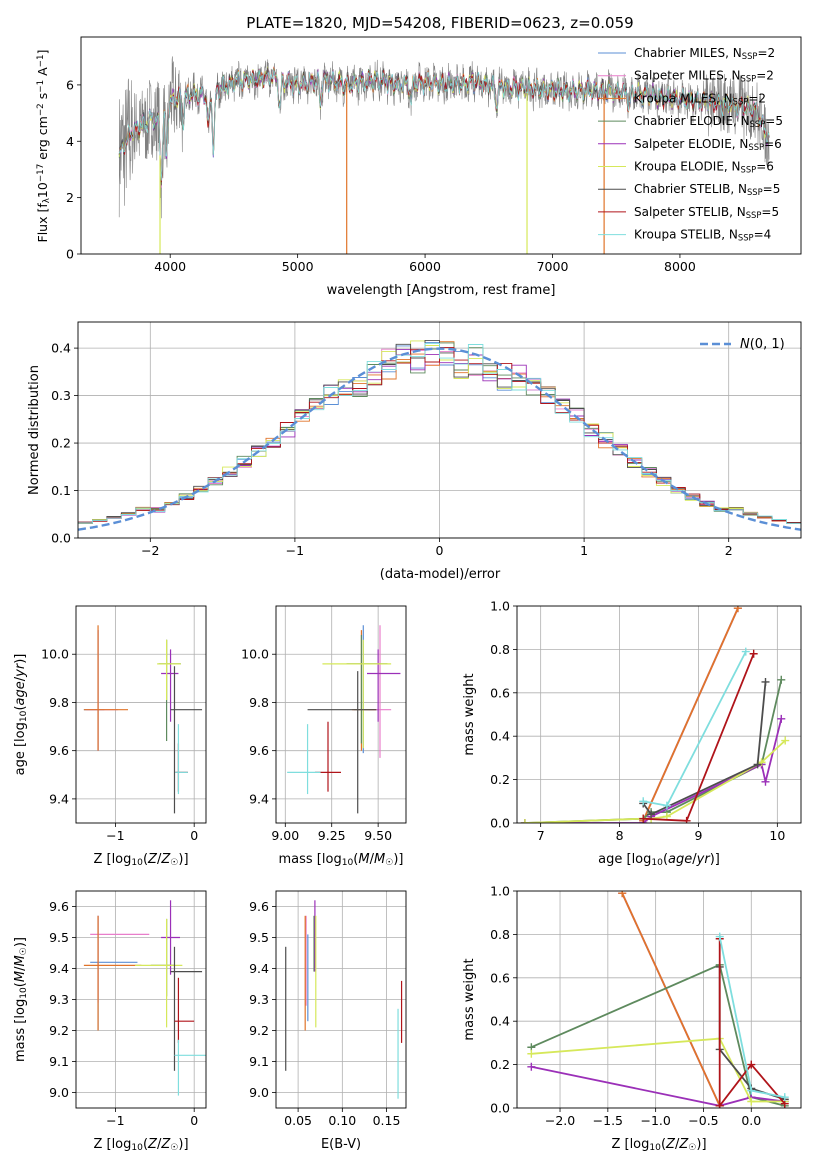 This screenshot has height=1170, width=819. Describe the element at coordinates (42, 52) in the screenshot. I see `label-part: ]` at that location.